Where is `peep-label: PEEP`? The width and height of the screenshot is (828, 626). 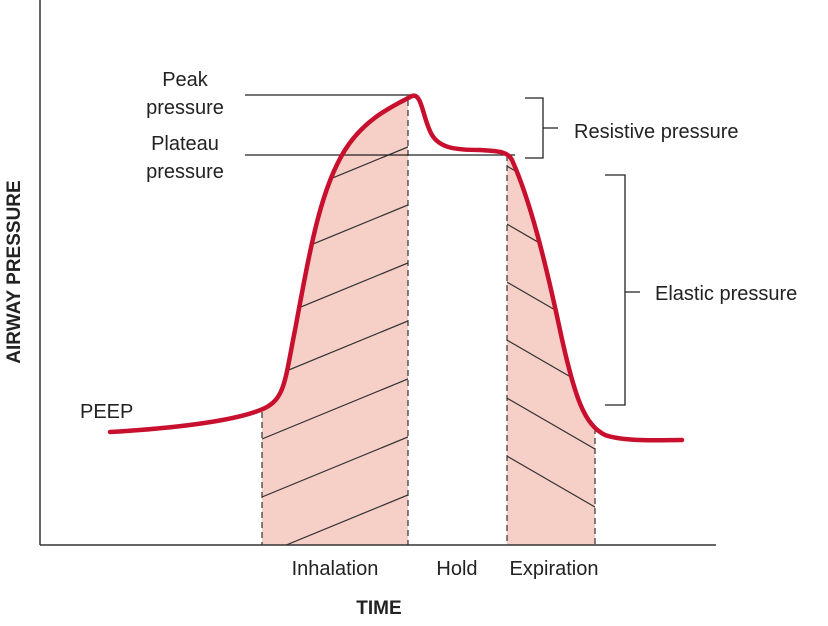
peep-label: PEEP is located at coordinates (106, 412).